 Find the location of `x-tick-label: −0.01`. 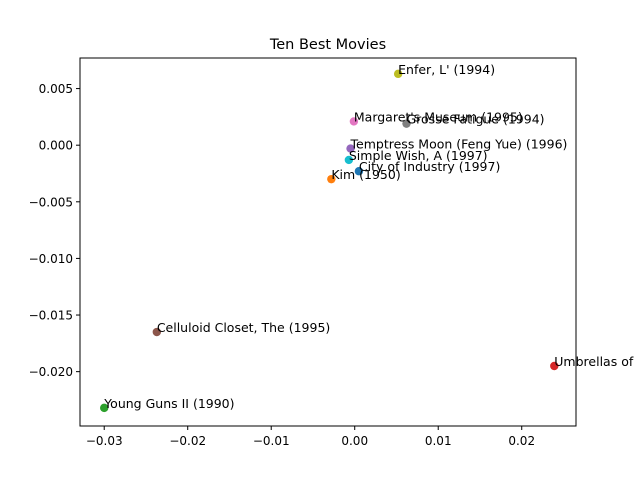

x-tick-label: −0.01 is located at coordinates (271, 441).